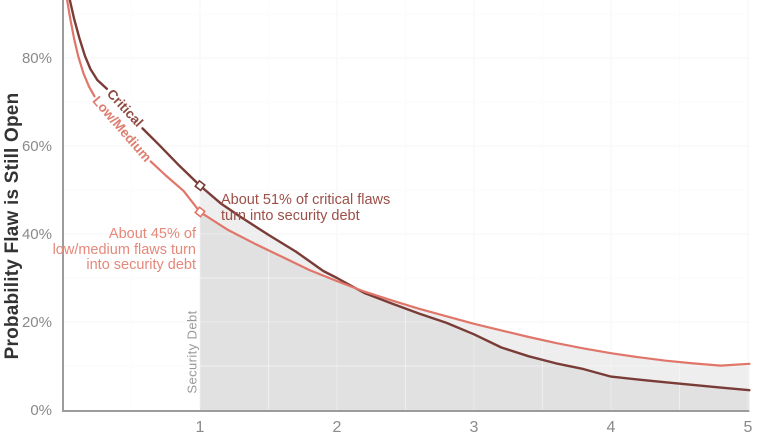  What do you see at coordinates (37, 322) in the screenshot?
I see `y-tick-label: 20%` at bounding box center [37, 322].